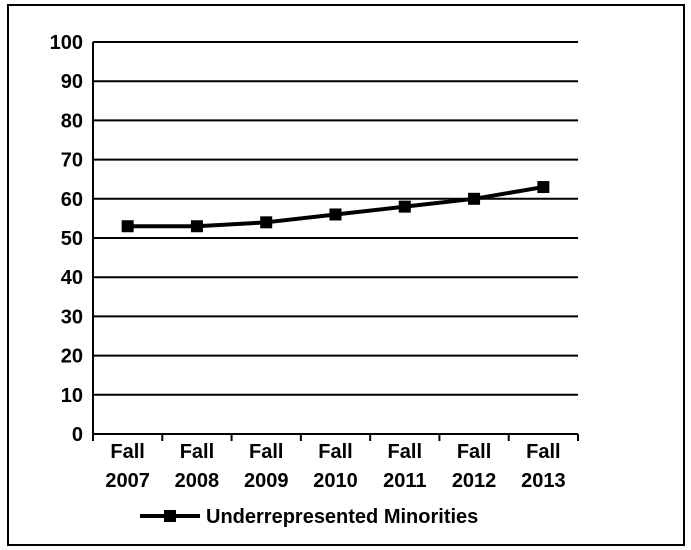  Describe the element at coordinates (72, 278) in the screenshot. I see `y-tick-label: 40` at that location.